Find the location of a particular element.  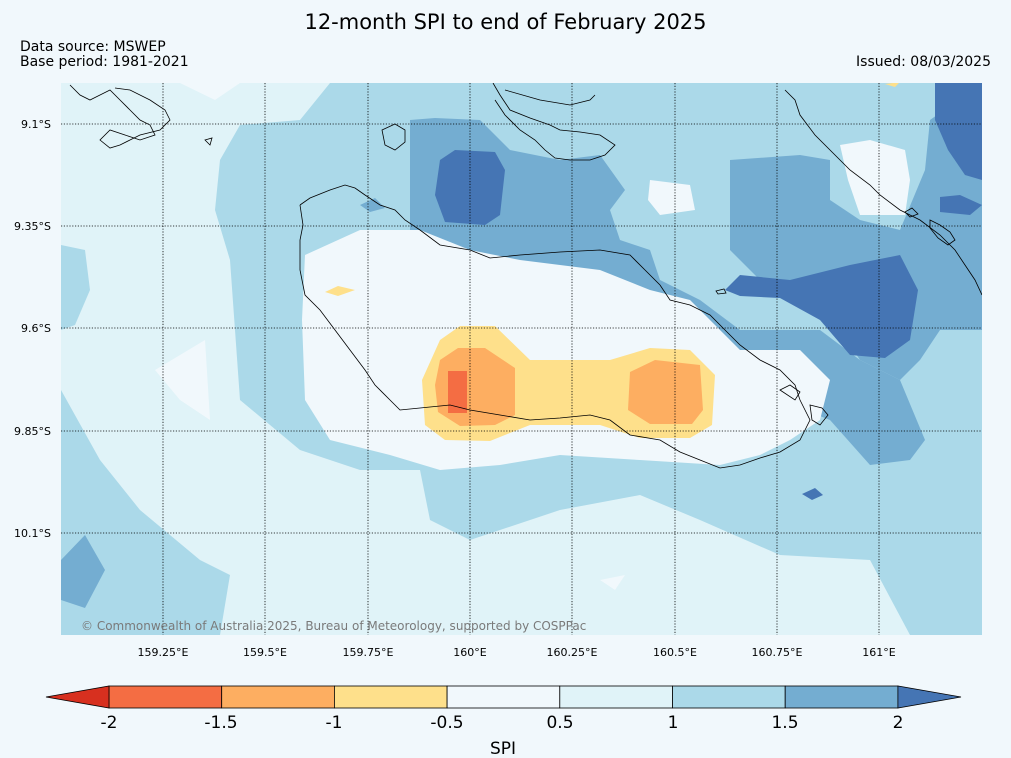

colorbar-ticks: -2 -1.5 -1 -0.5 0.5 1 1.5 2 is located at coordinates (502, 723).